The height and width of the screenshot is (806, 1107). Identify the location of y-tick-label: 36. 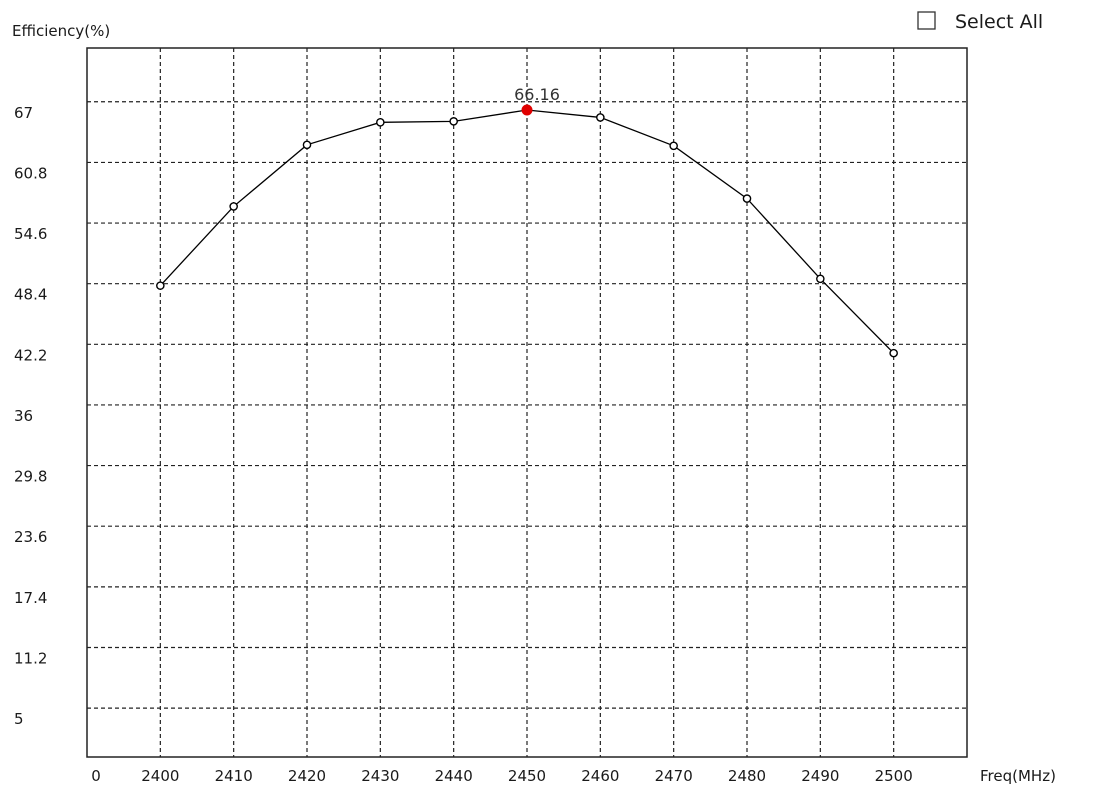
(23, 416).